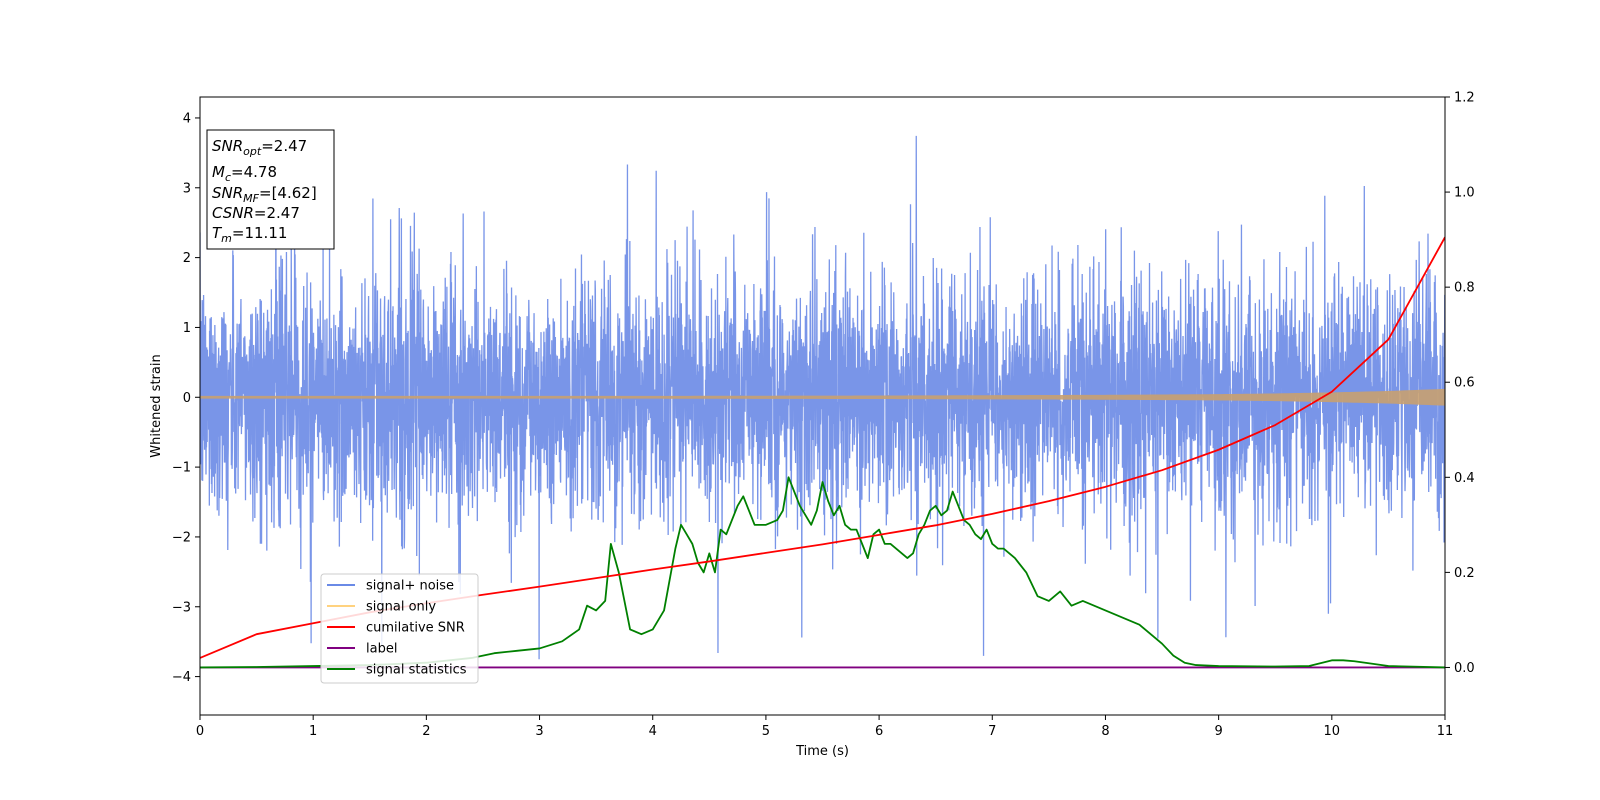  What do you see at coordinates (181, 468) in the screenshot?
I see `y-tick-label: −1` at bounding box center [181, 468].